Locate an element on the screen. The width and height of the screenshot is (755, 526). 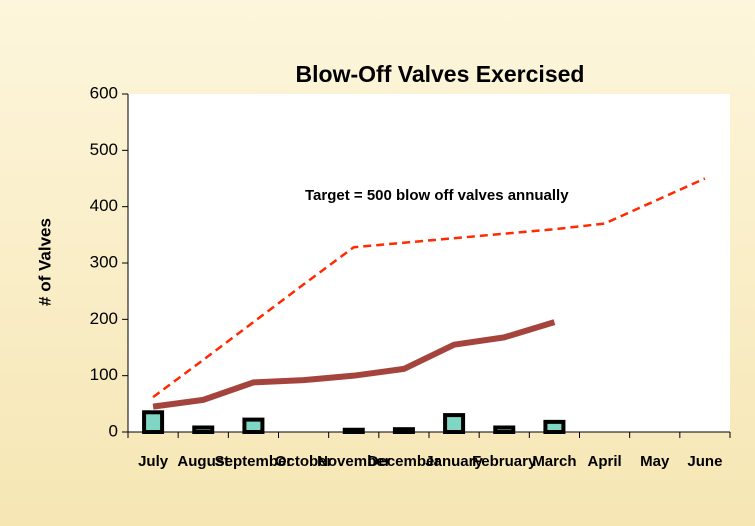
x-tick-label: August is located at coordinates (203, 461).